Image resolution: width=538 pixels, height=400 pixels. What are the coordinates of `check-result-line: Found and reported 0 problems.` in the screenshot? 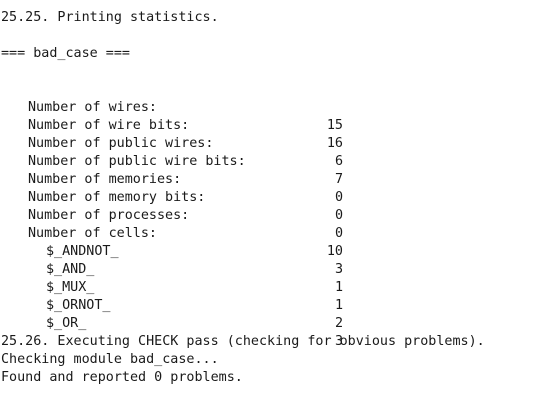 It's located at (122, 377).